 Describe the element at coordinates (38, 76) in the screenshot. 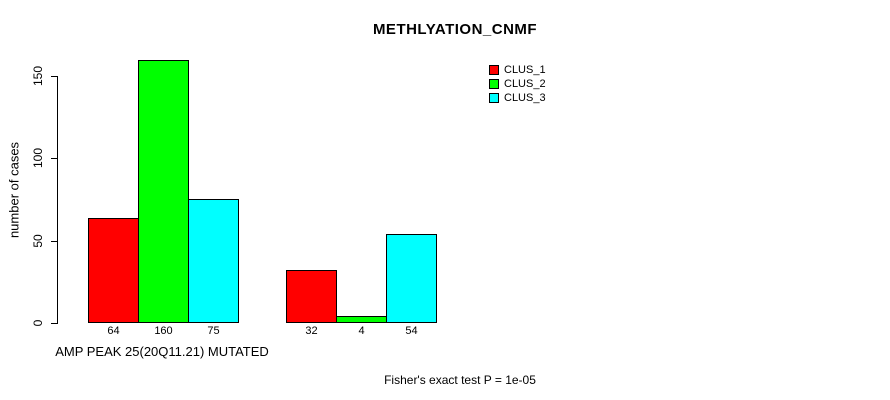

I see `y-axis-tick-label: 150` at that location.